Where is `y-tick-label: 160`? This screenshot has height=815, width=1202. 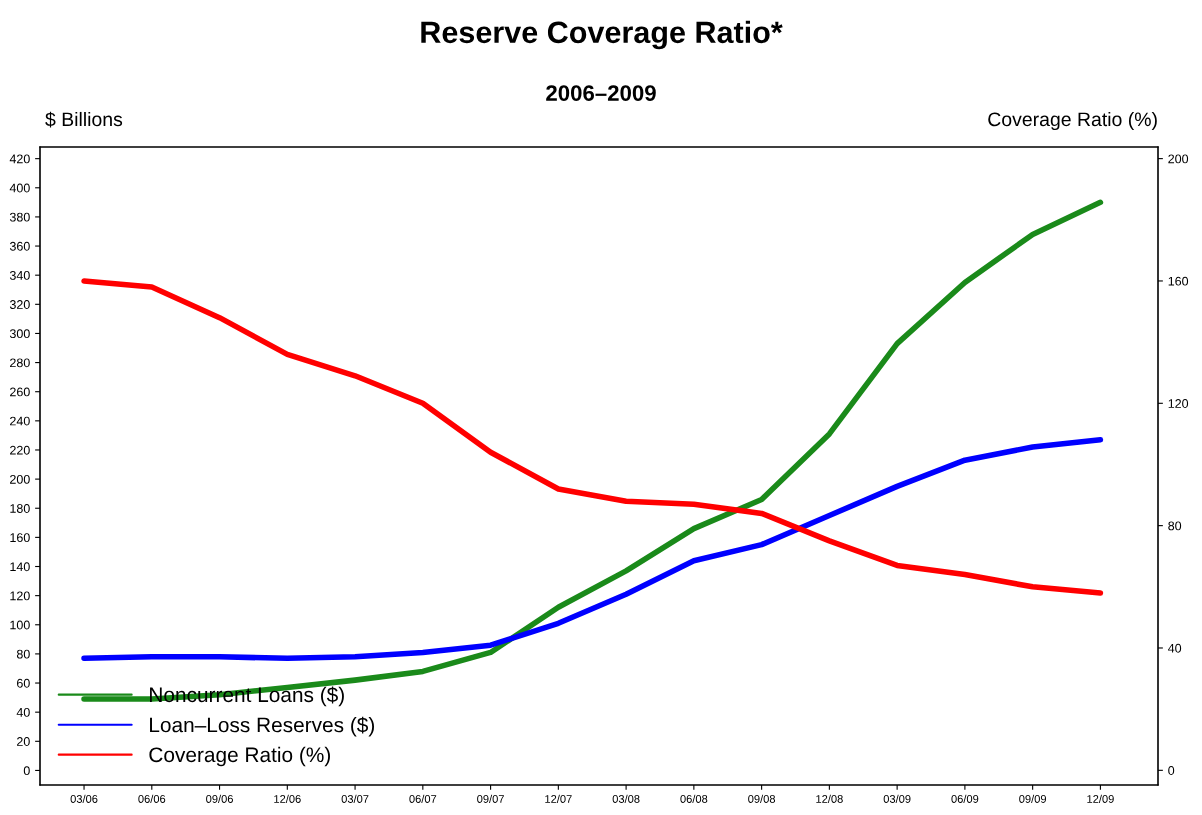 y-tick-label: 160 is located at coordinates (20, 538).